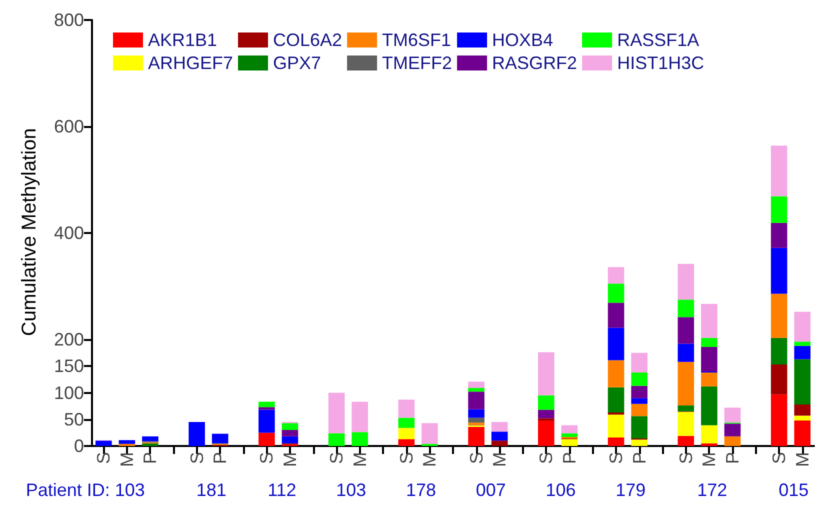  What do you see at coordinates (183, 40) in the screenshot?
I see `legend-label: AKR1B1` at bounding box center [183, 40].